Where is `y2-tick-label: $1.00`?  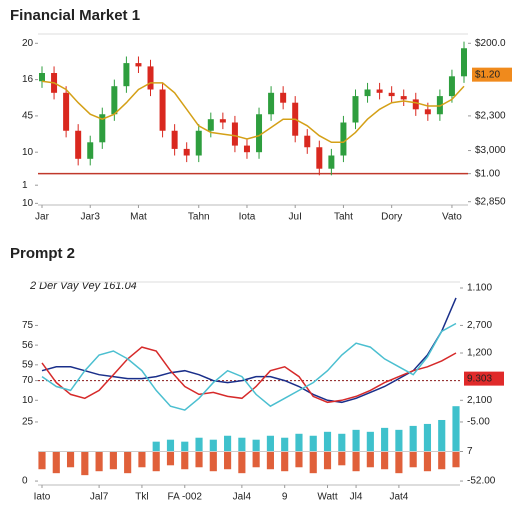 y2-tick-label: $1.00 is located at coordinates (487, 173).